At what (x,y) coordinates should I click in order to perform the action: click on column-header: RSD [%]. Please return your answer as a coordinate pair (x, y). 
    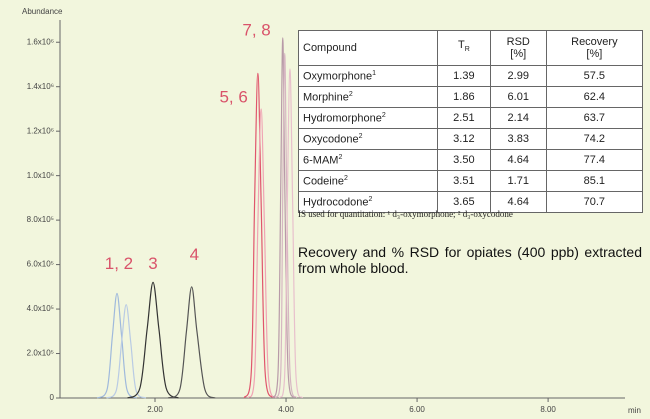
    Looking at the image, I should click on (518, 48).